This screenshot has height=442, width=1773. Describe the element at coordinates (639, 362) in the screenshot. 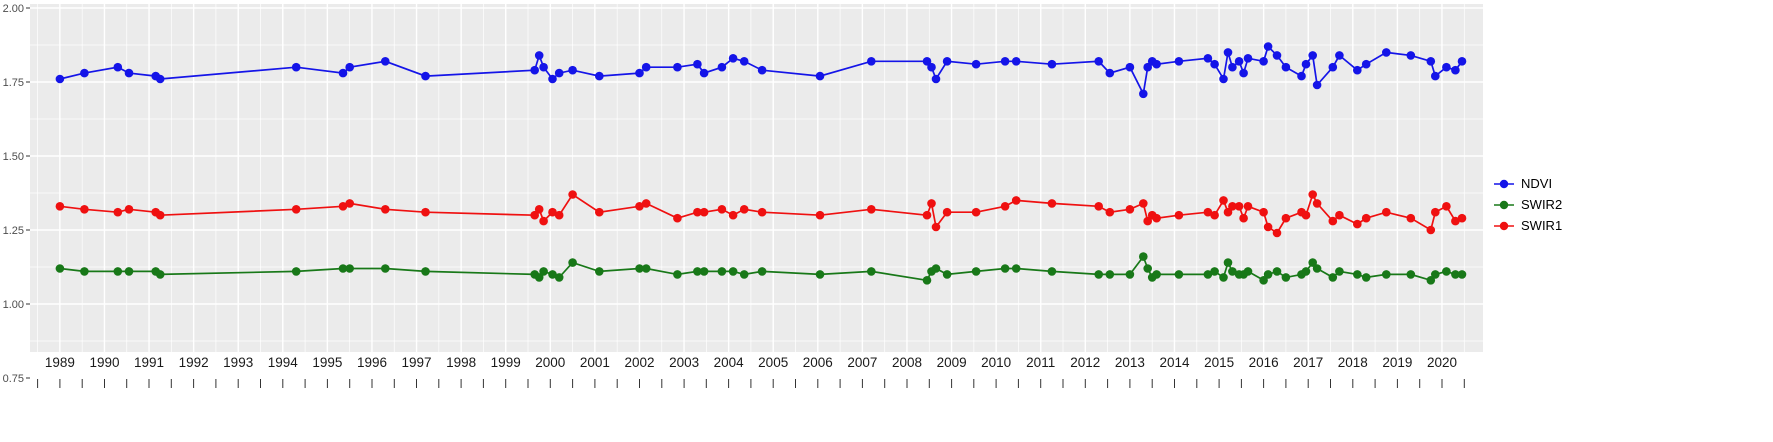

I see `x-axis-tick-label: 2002` at that location.